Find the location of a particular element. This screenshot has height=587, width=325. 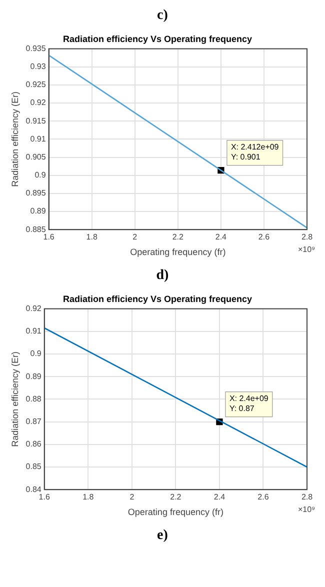

y-tick-label: 0.885 is located at coordinates (36, 229).